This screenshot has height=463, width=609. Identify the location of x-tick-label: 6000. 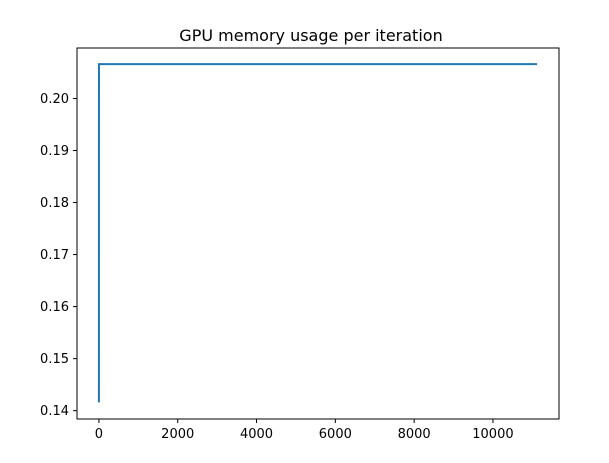
(335, 434).